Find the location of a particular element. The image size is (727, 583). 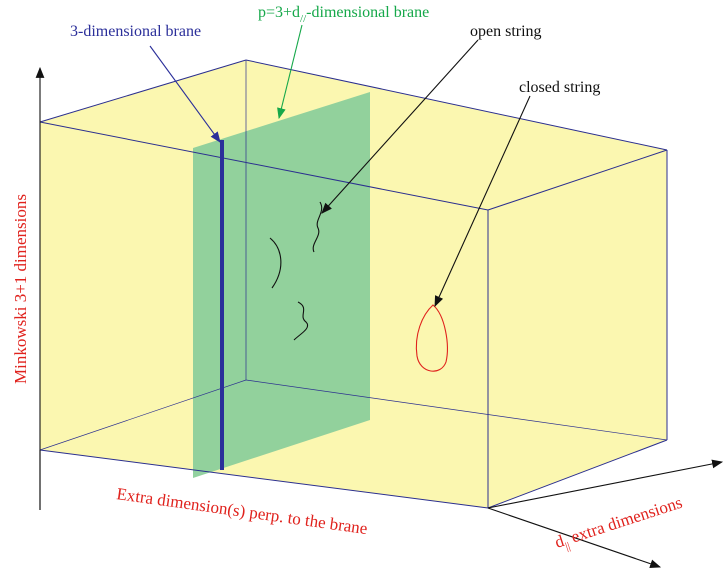

p-brane-label: p=3+d//-dimensional brane is located at coordinates (343, 14).